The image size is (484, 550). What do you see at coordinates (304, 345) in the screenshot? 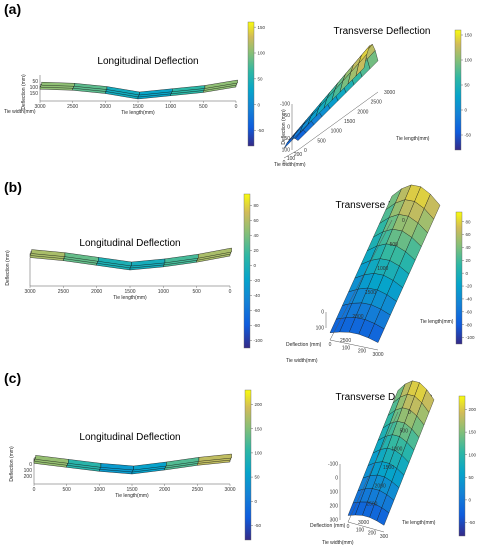
I see `chart3-z-label: Deflection (mm)` at bounding box center [304, 345].